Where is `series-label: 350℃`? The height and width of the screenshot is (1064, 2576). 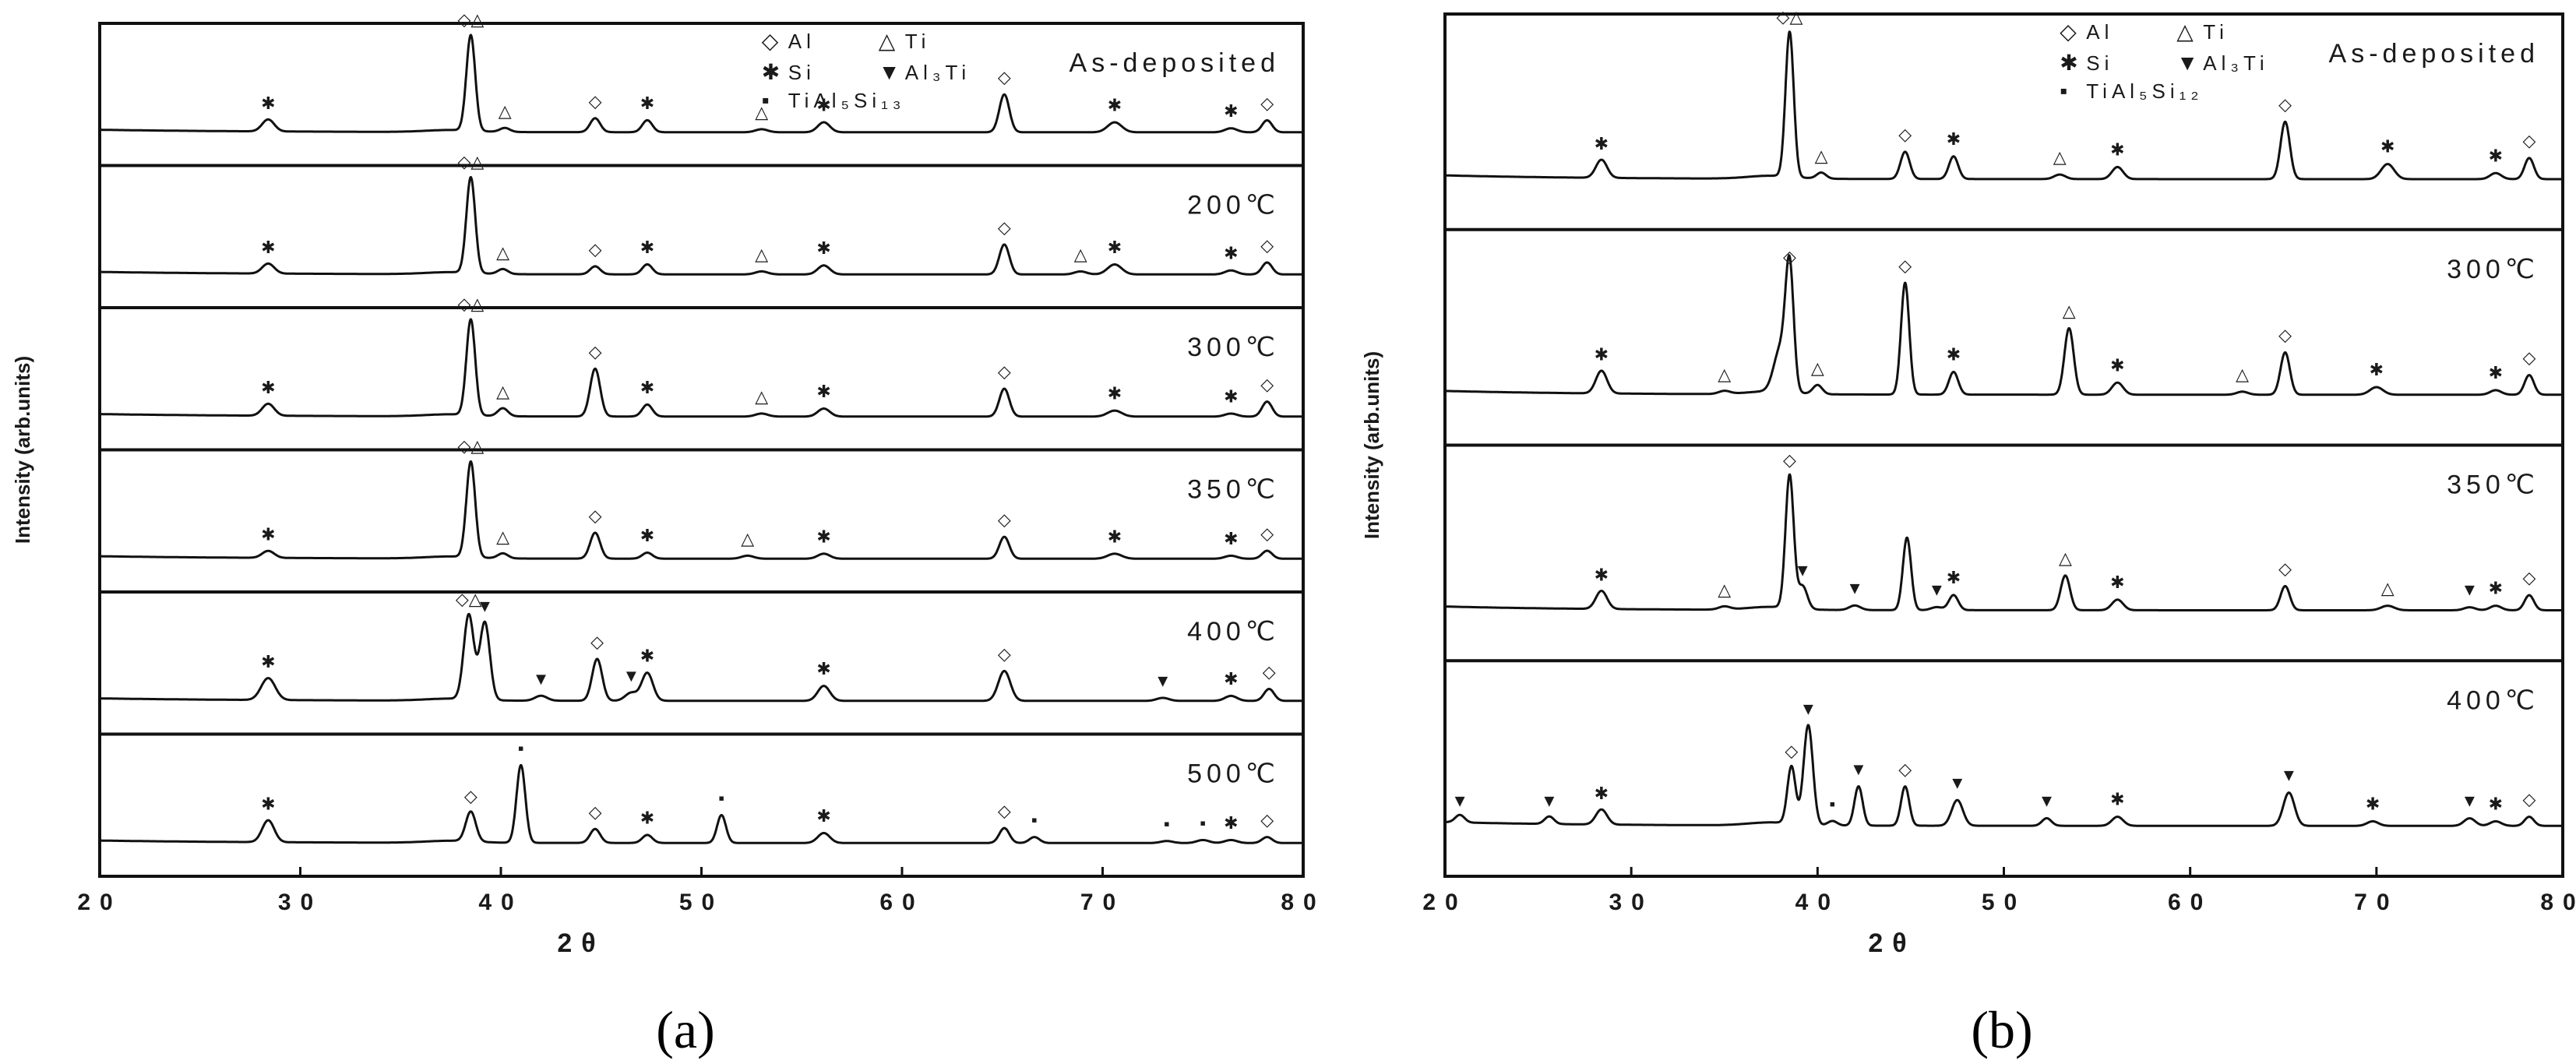 series-label: 350℃ is located at coordinates (1233, 490).